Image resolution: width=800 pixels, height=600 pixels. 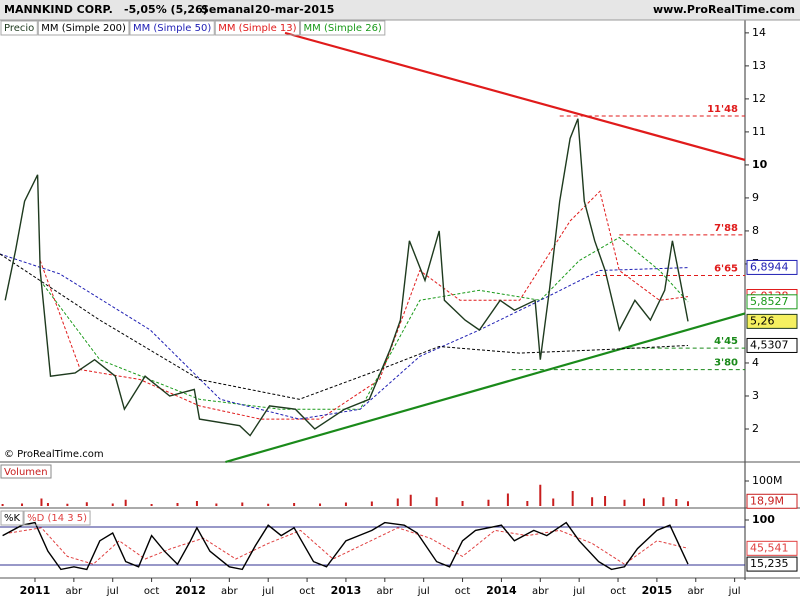 I want to click on y-tick-label: 100M, so click(x=767, y=480).